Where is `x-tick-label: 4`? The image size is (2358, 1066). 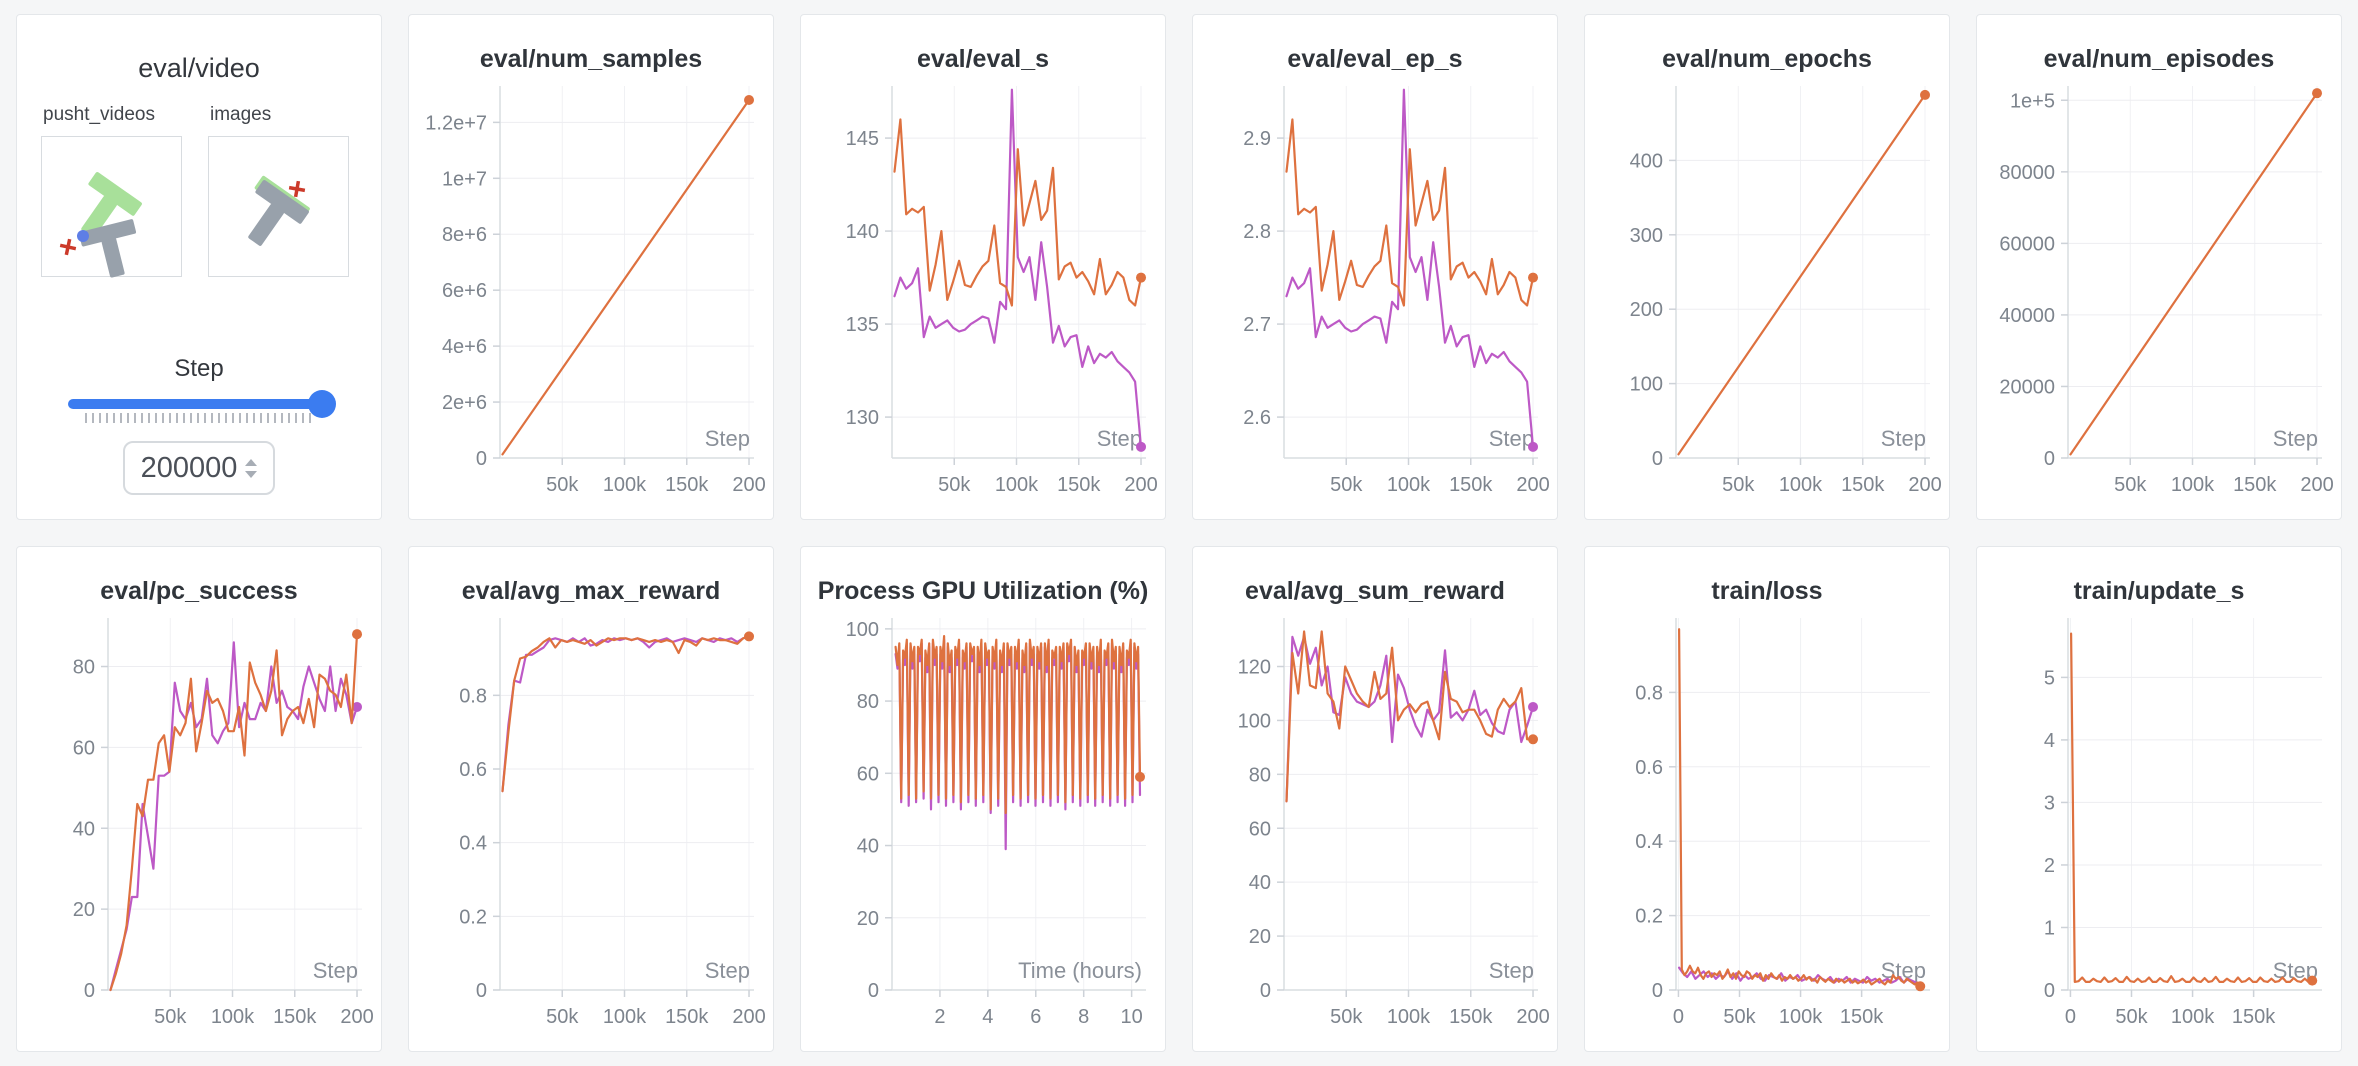 x-tick-label: 4 is located at coordinates (987, 1017).